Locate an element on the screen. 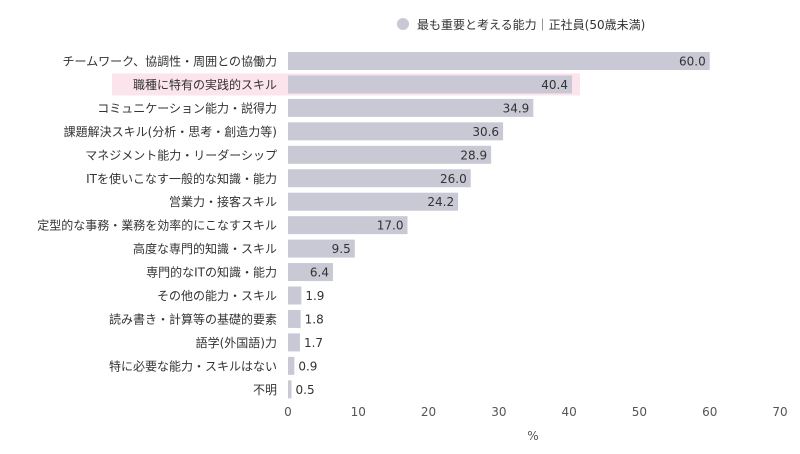 The width and height of the screenshot is (800, 454). data-label: 1.7 is located at coordinates (313, 343).